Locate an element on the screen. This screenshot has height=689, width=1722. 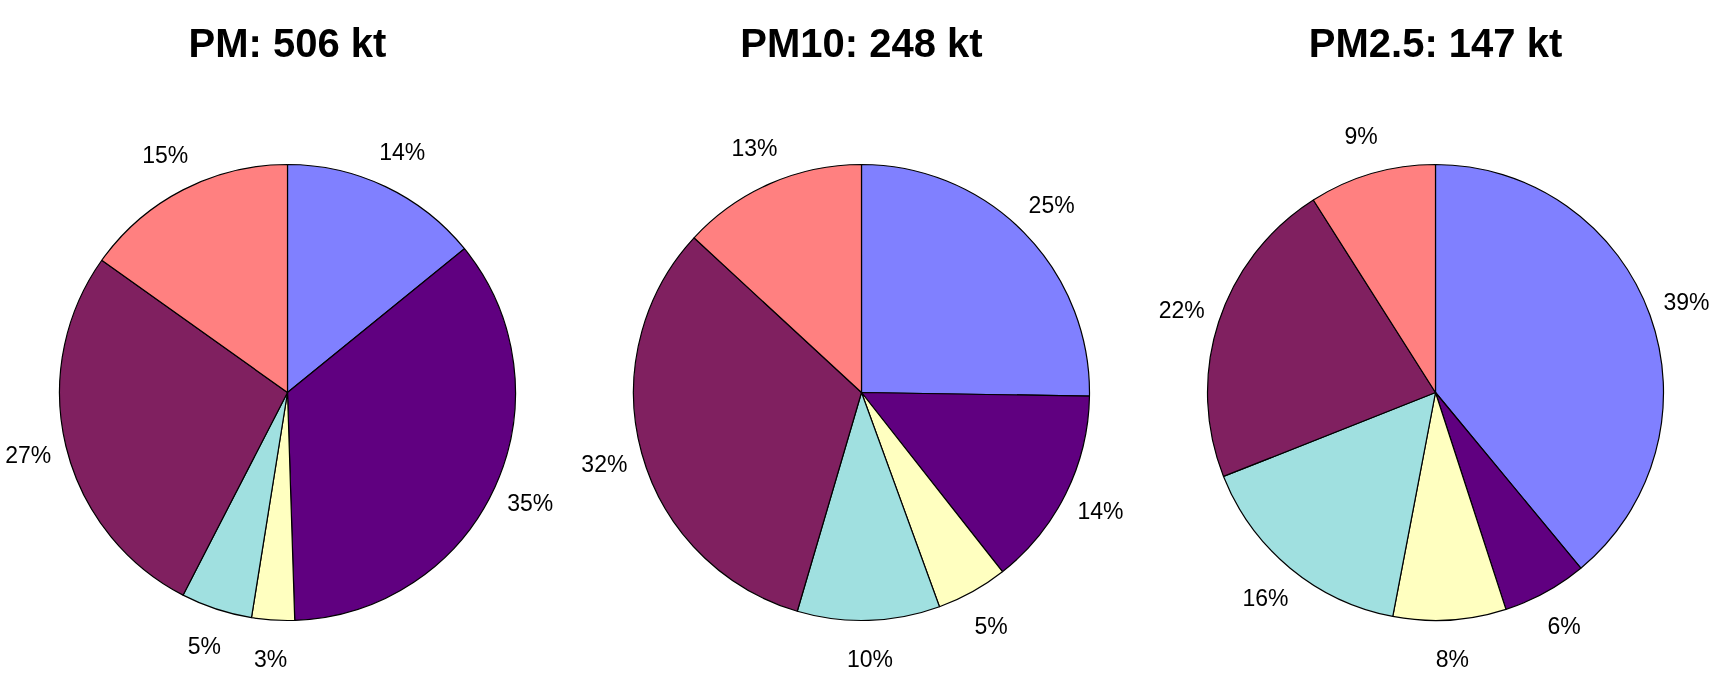
data-label: 27% is located at coordinates (28, 455).